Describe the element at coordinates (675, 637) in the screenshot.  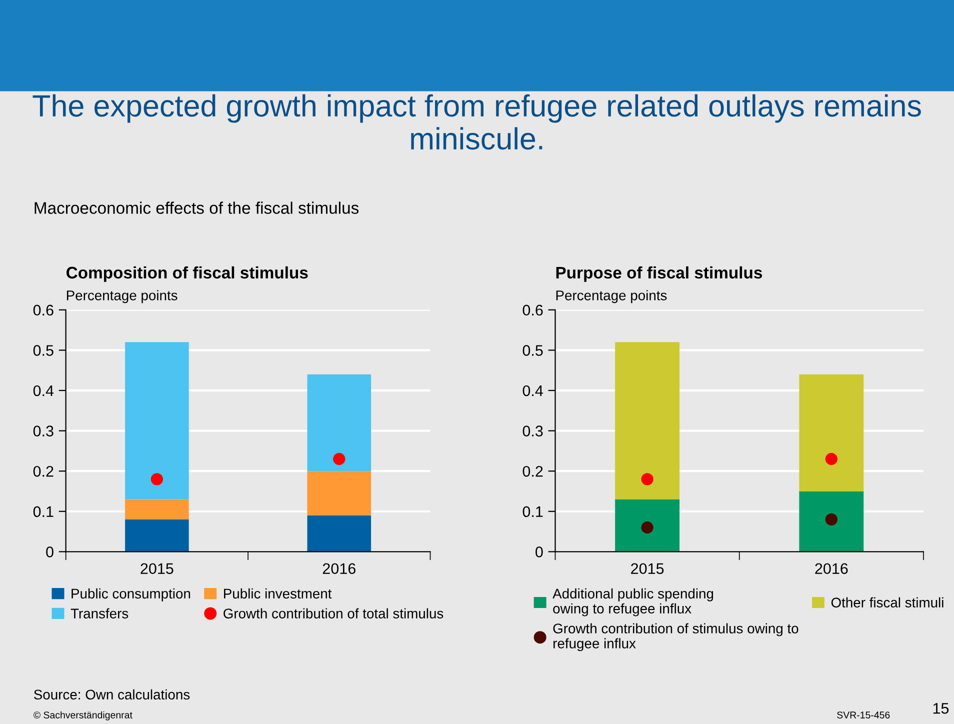
I see `legend-label: Growth contribution of stimulus owing to refugee influx` at that location.